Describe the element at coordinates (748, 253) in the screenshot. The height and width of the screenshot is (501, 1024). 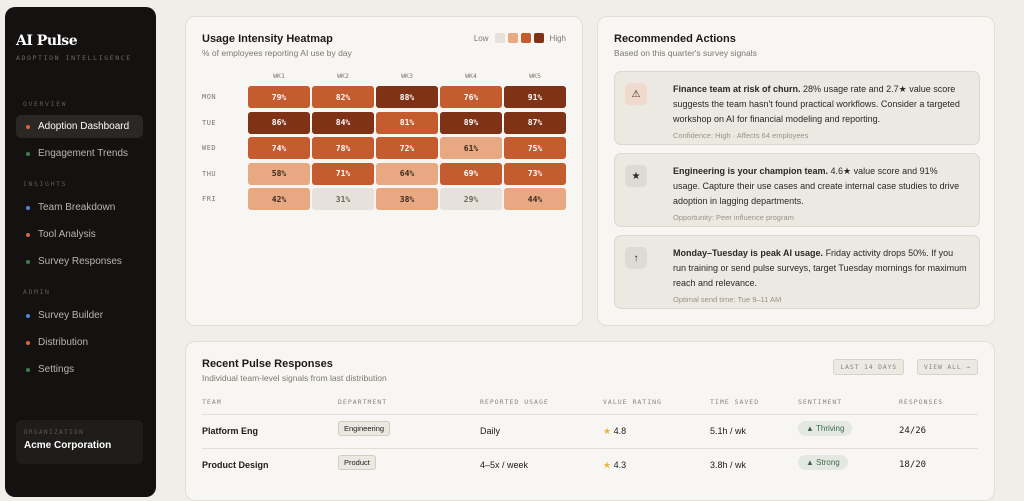
I see `action-headline: Monday–Tuesday is peak AI usage.` at that location.